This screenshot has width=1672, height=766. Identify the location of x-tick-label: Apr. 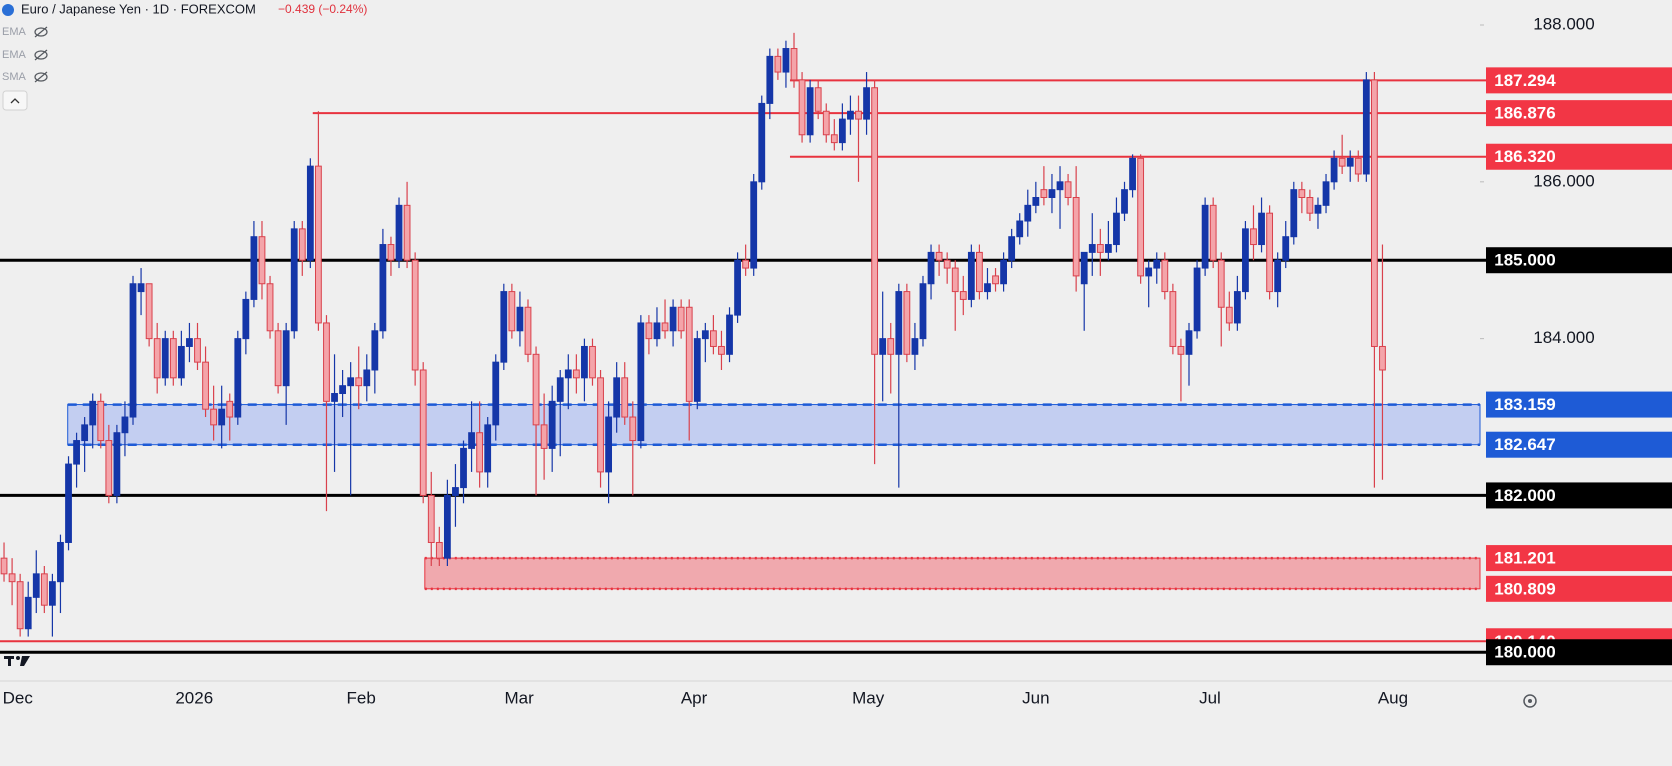
(694, 697).